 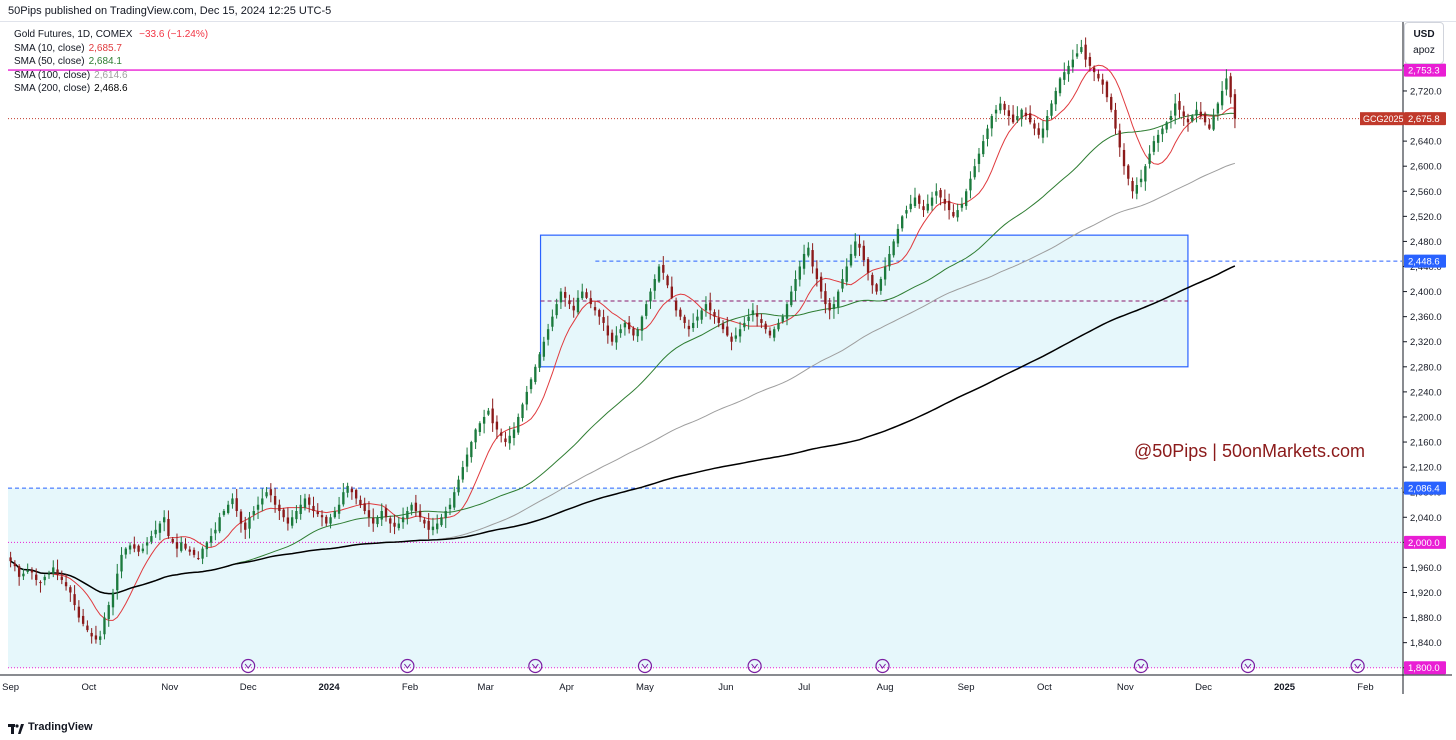 What do you see at coordinates (966, 687) in the screenshot?
I see `time-tick-label: Sep` at bounding box center [966, 687].